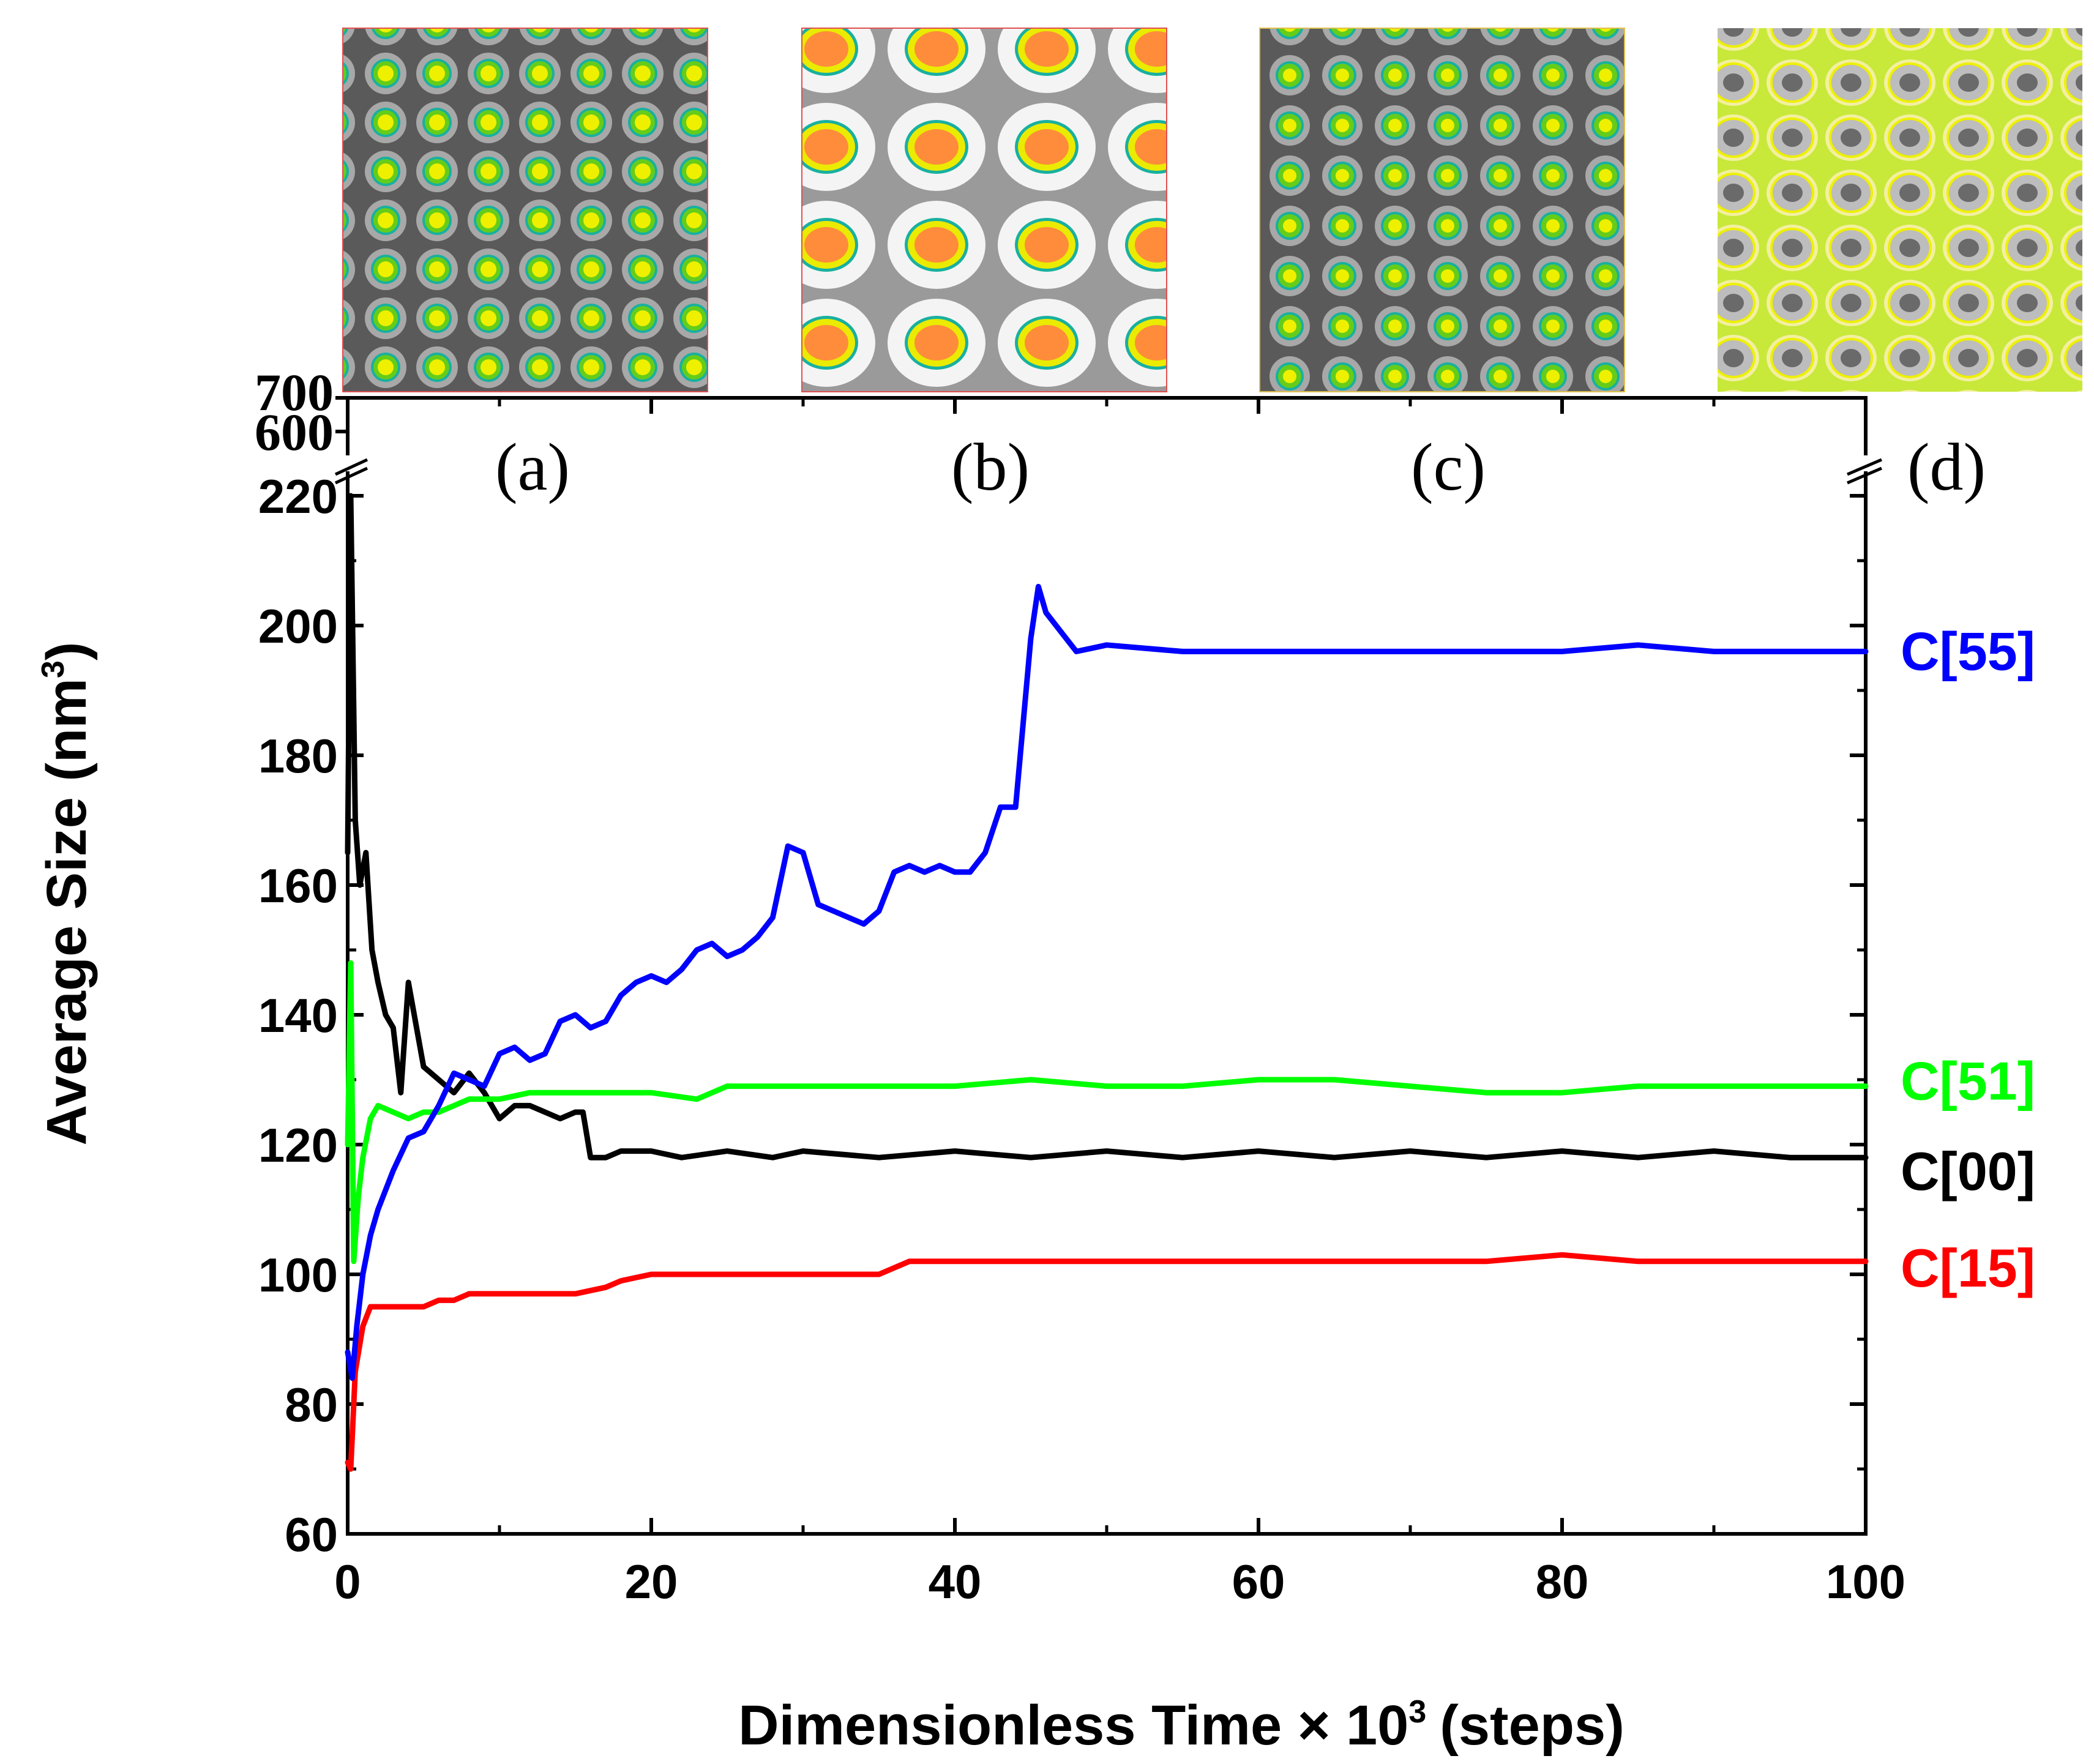 The height and width of the screenshot is (1764, 2094). I want to click on y-tick-label-180: 180, so click(298, 756).